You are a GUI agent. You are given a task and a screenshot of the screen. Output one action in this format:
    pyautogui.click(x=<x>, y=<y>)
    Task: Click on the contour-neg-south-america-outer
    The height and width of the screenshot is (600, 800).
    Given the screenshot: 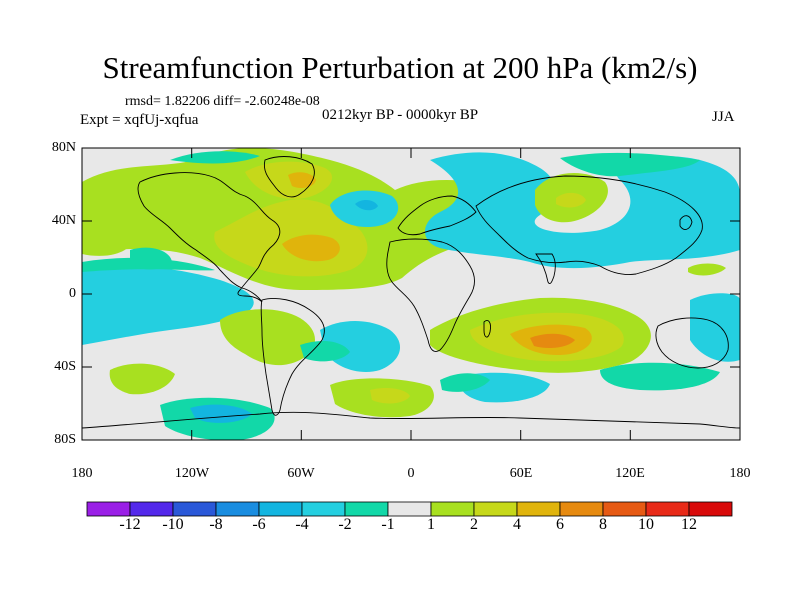 What is the action you would take?
    pyautogui.click(x=325, y=351)
    